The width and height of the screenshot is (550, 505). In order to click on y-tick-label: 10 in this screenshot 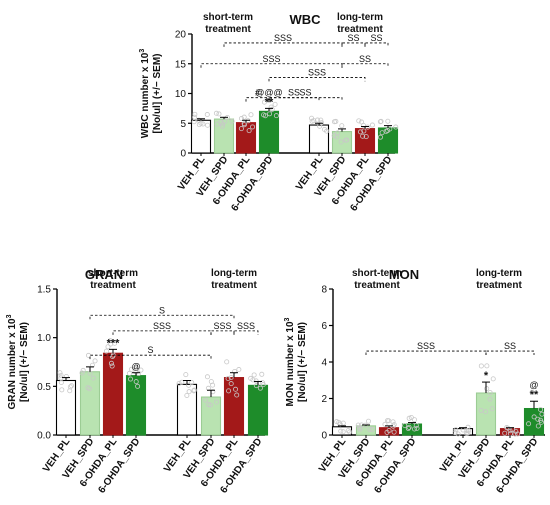, I will do `click(181, 94)`.